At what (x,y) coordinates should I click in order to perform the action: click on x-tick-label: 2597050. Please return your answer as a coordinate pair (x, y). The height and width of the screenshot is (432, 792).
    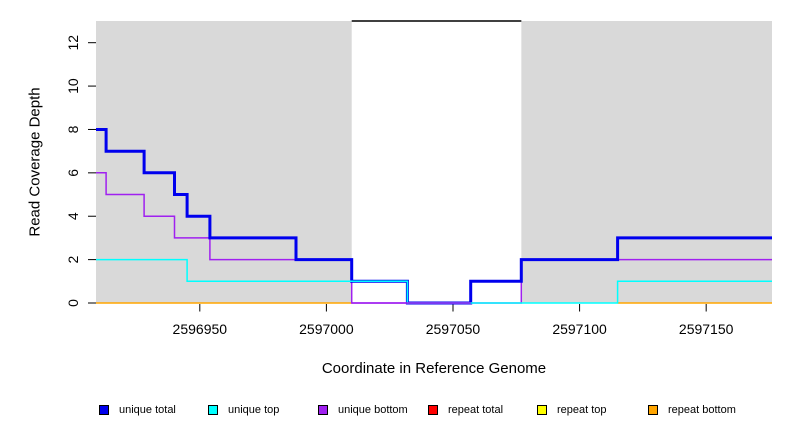
    Looking at the image, I should click on (453, 329).